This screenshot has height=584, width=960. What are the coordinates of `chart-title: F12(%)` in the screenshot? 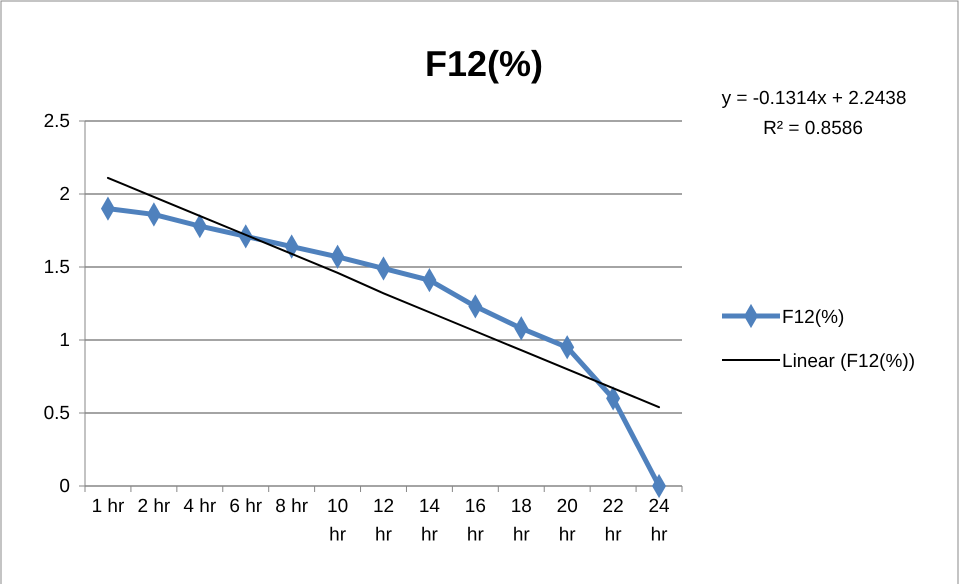 It's located at (484, 63).